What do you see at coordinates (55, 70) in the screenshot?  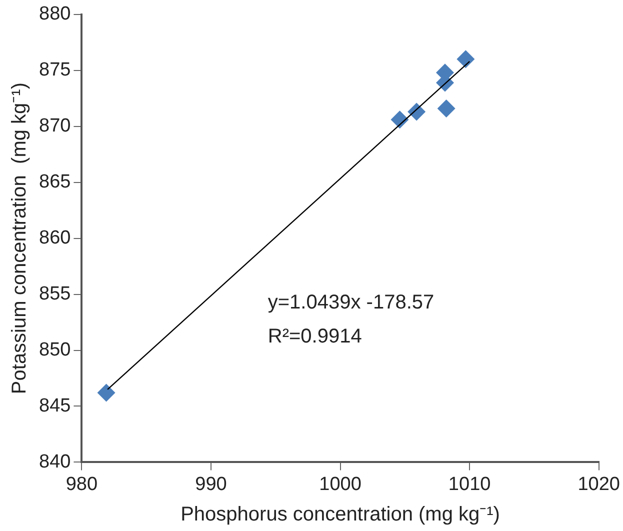 I see `y-tick-label: 875` at bounding box center [55, 70].